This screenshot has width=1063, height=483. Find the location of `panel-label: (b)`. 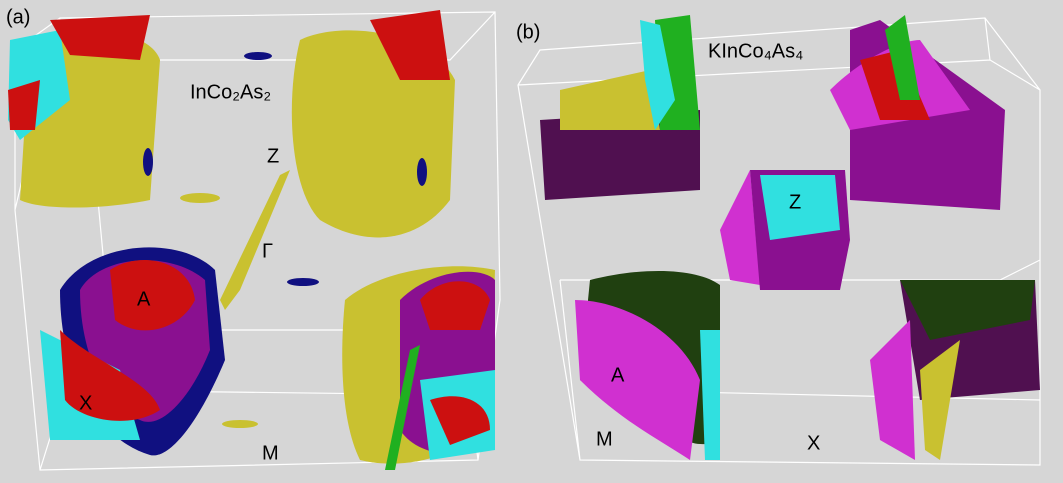

panel-label: (b) is located at coordinates (528, 32).